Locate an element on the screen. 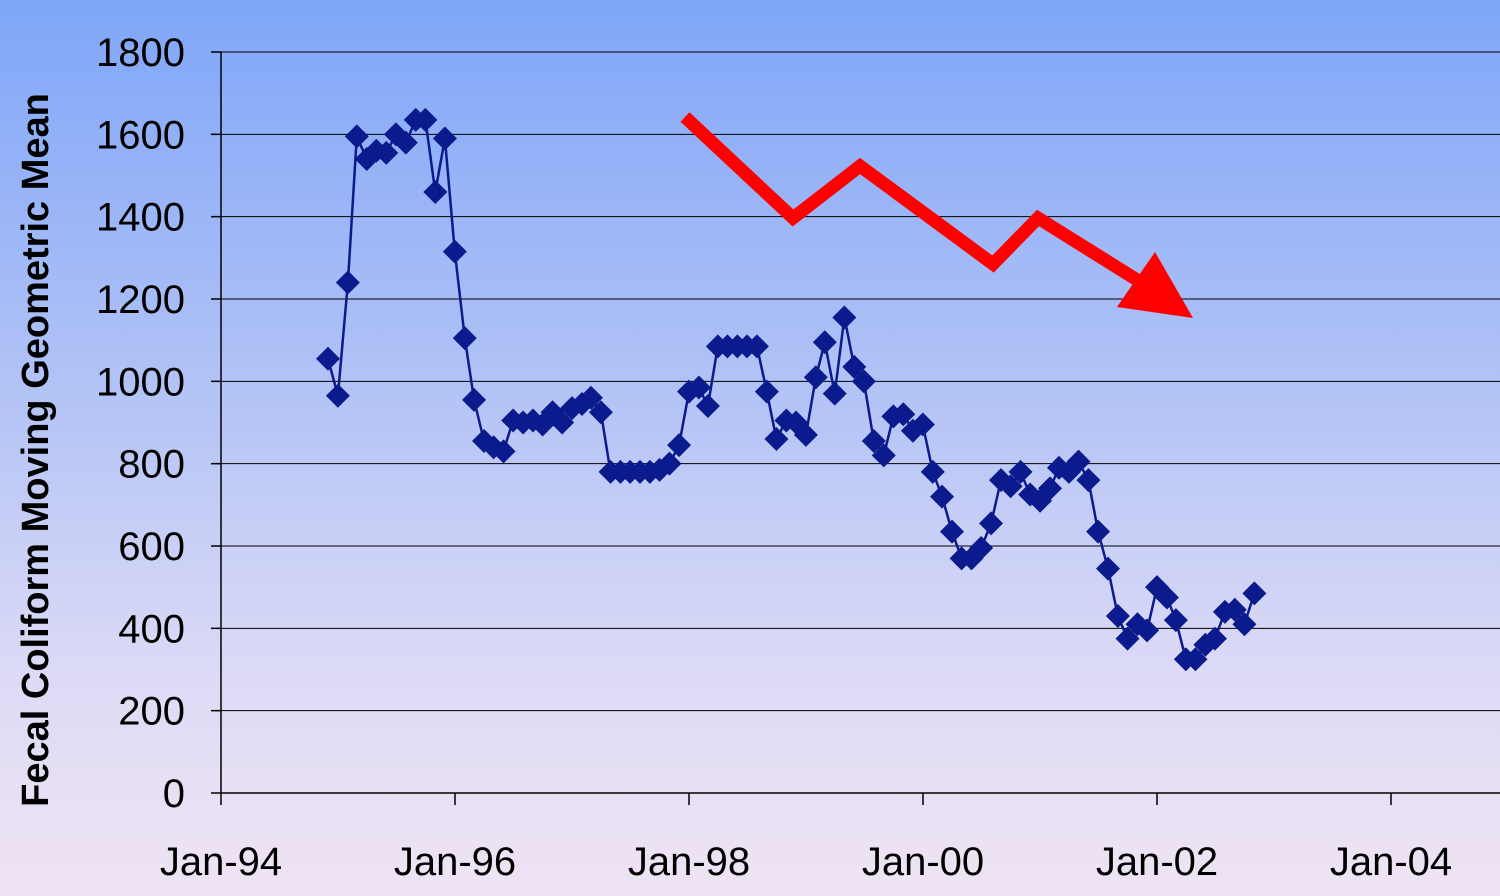  y-tick-label: 800 is located at coordinates (151, 465).